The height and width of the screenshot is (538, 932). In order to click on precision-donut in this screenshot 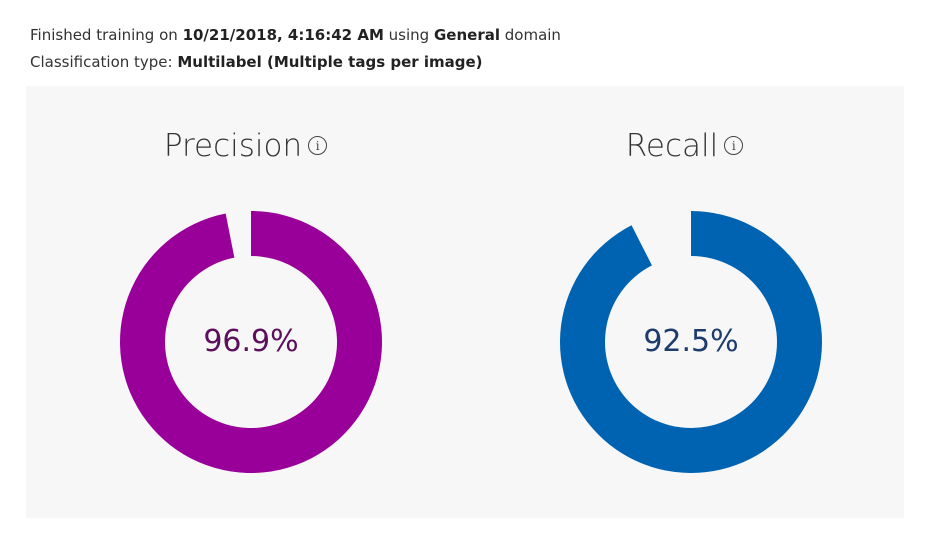, I will do `click(251, 342)`.